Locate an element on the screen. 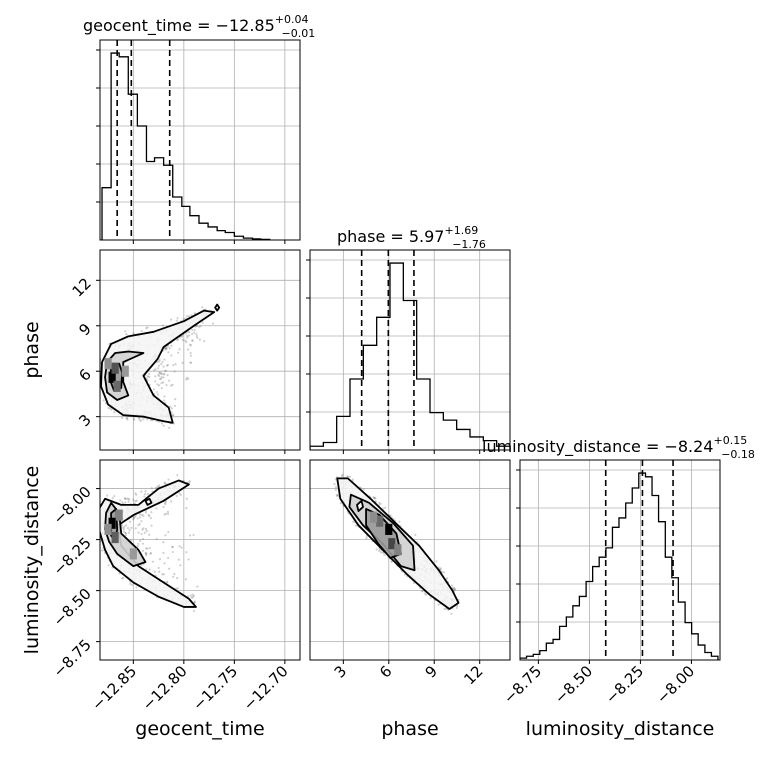  panel-content is located at coordinates (396, 544).